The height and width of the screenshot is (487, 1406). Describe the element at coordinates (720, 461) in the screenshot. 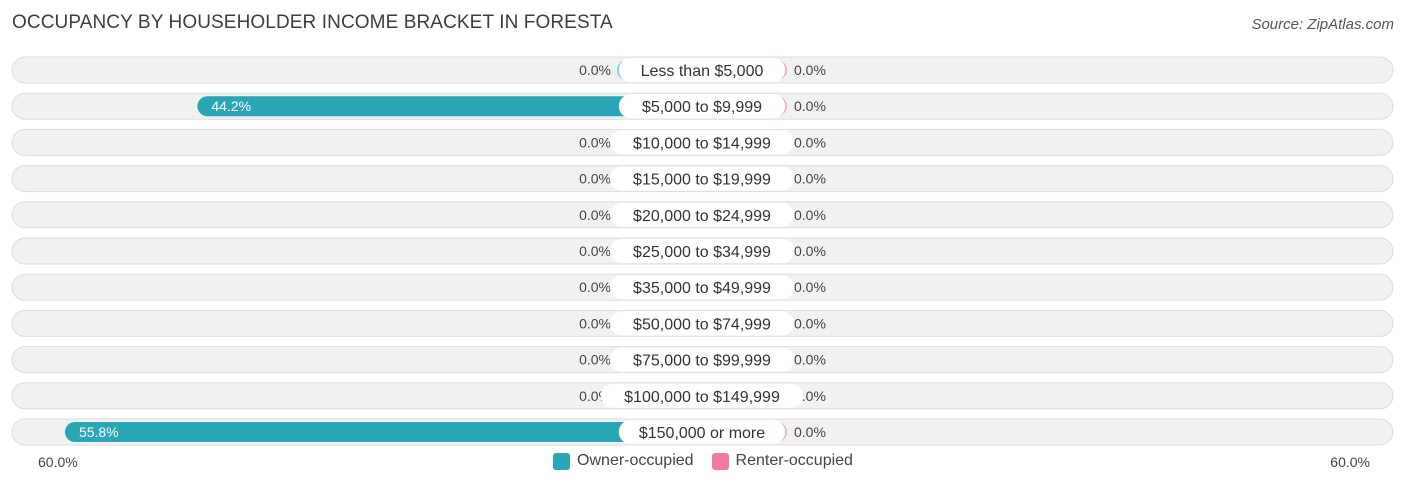

I see `renter-swatch` at that location.